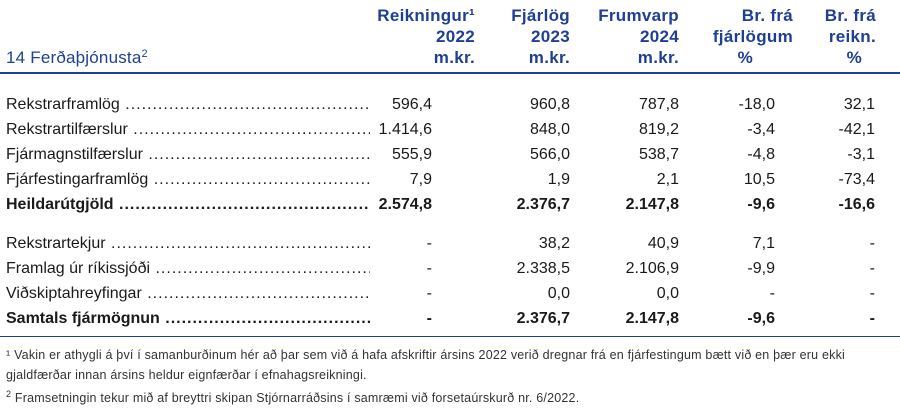 The image size is (900, 414). I want to click on cell-fjarlog: 848,0, so click(549, 129).